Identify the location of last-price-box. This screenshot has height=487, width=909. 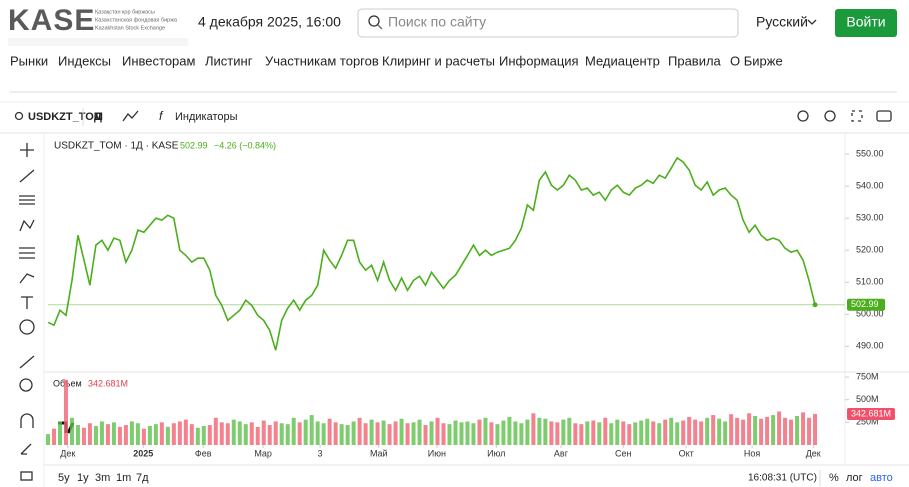
(866, 304).